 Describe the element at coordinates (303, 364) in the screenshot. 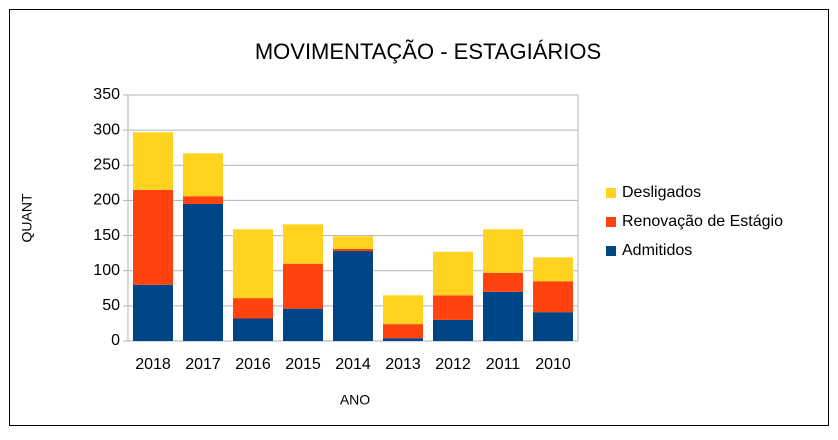

I see `x-tick-label: 2015` at that location.